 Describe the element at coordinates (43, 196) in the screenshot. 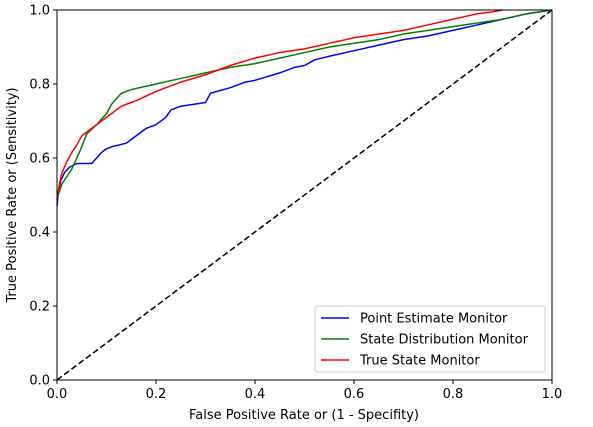

I see `y-axis: 0.0 0.2 0.4 0.6 0.8 1.0` at that location.